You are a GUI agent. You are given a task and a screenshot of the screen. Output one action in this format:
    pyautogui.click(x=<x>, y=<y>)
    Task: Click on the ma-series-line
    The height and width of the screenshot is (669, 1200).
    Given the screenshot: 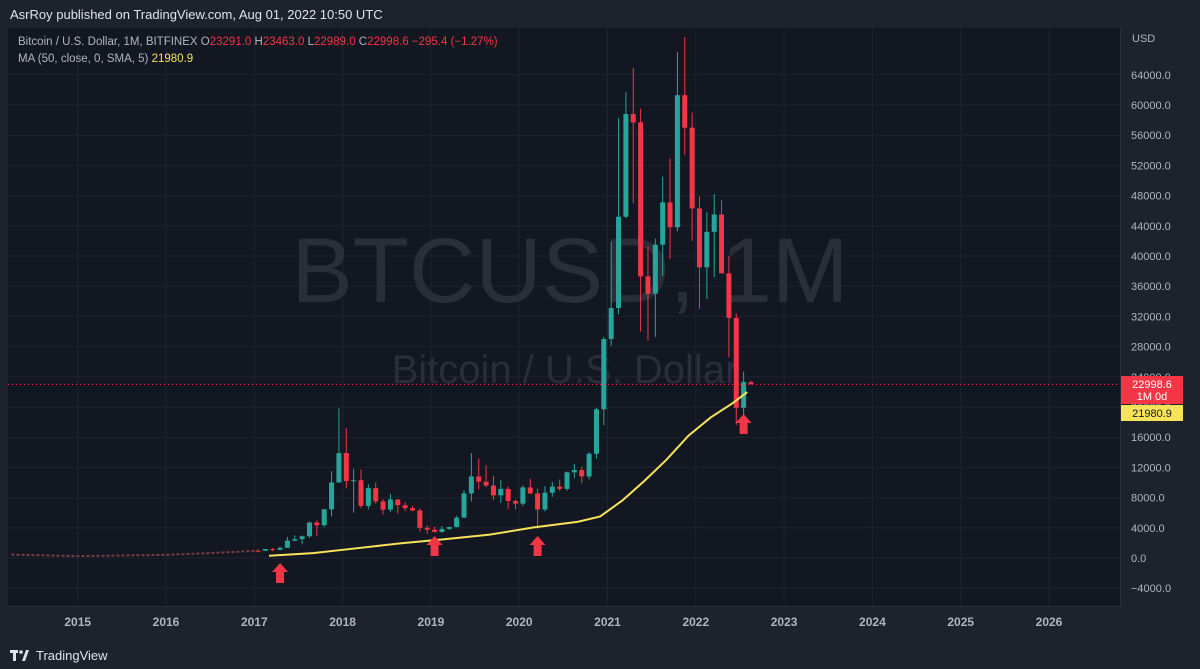 What is the action you would take?
    pyautogui.click(x=508, y=474)
    